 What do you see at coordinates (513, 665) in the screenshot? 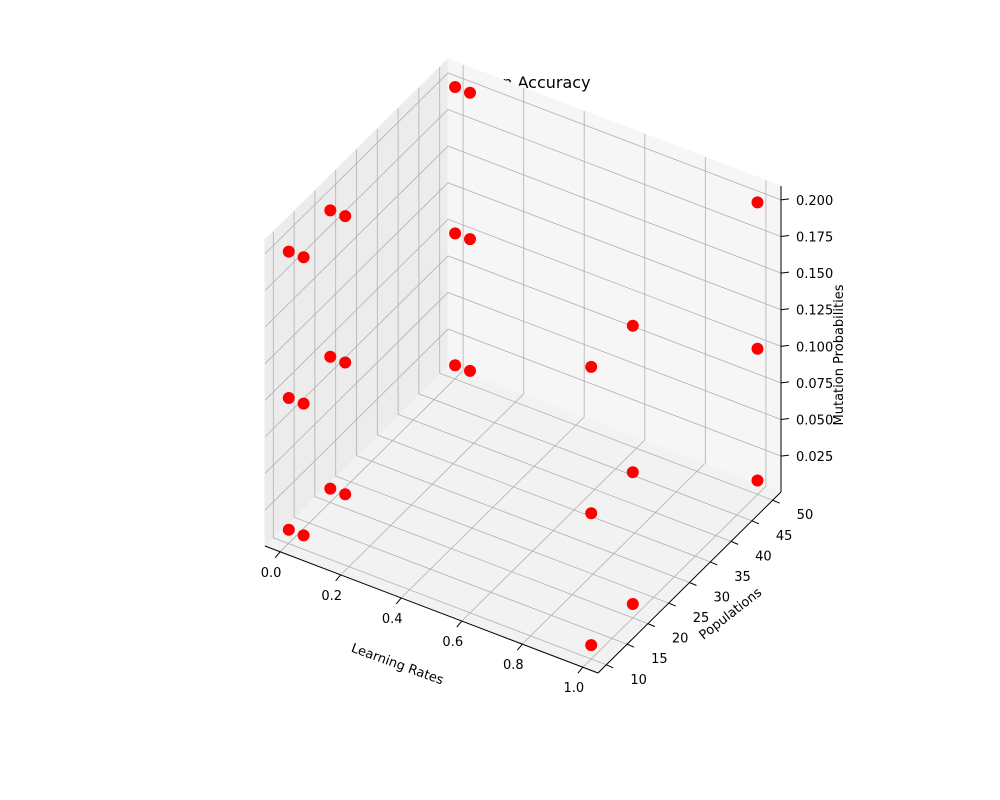
I see `x-tick-label: 0.8` at bounding box center [513, 665].